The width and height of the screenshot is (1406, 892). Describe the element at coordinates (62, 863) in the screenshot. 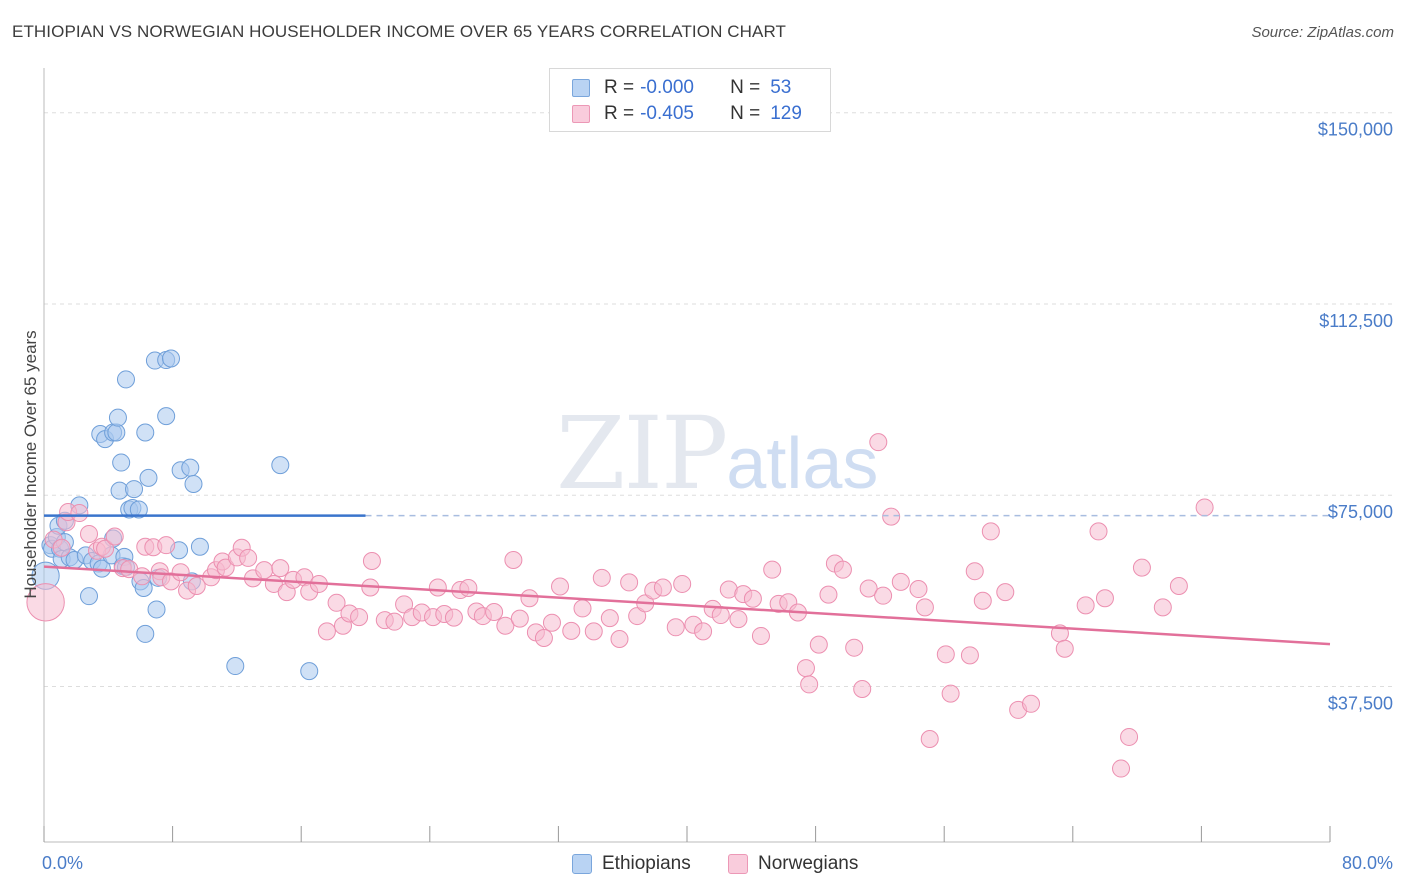

I see `x-tick-label: 0.0%` at that location.